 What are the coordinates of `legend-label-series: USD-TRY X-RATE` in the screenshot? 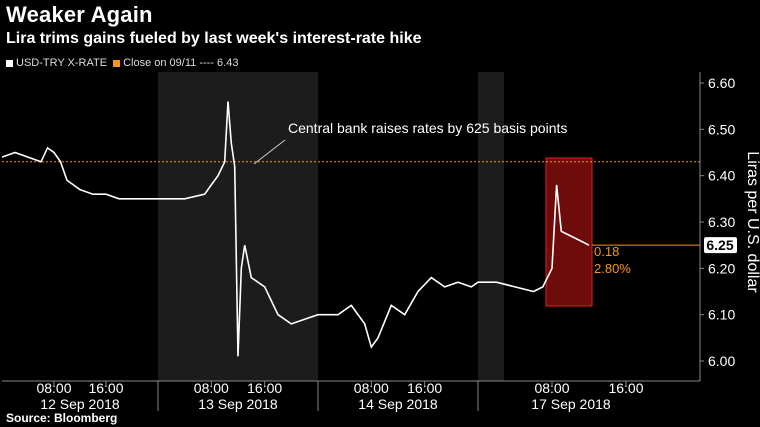 It's located at (62, 63).